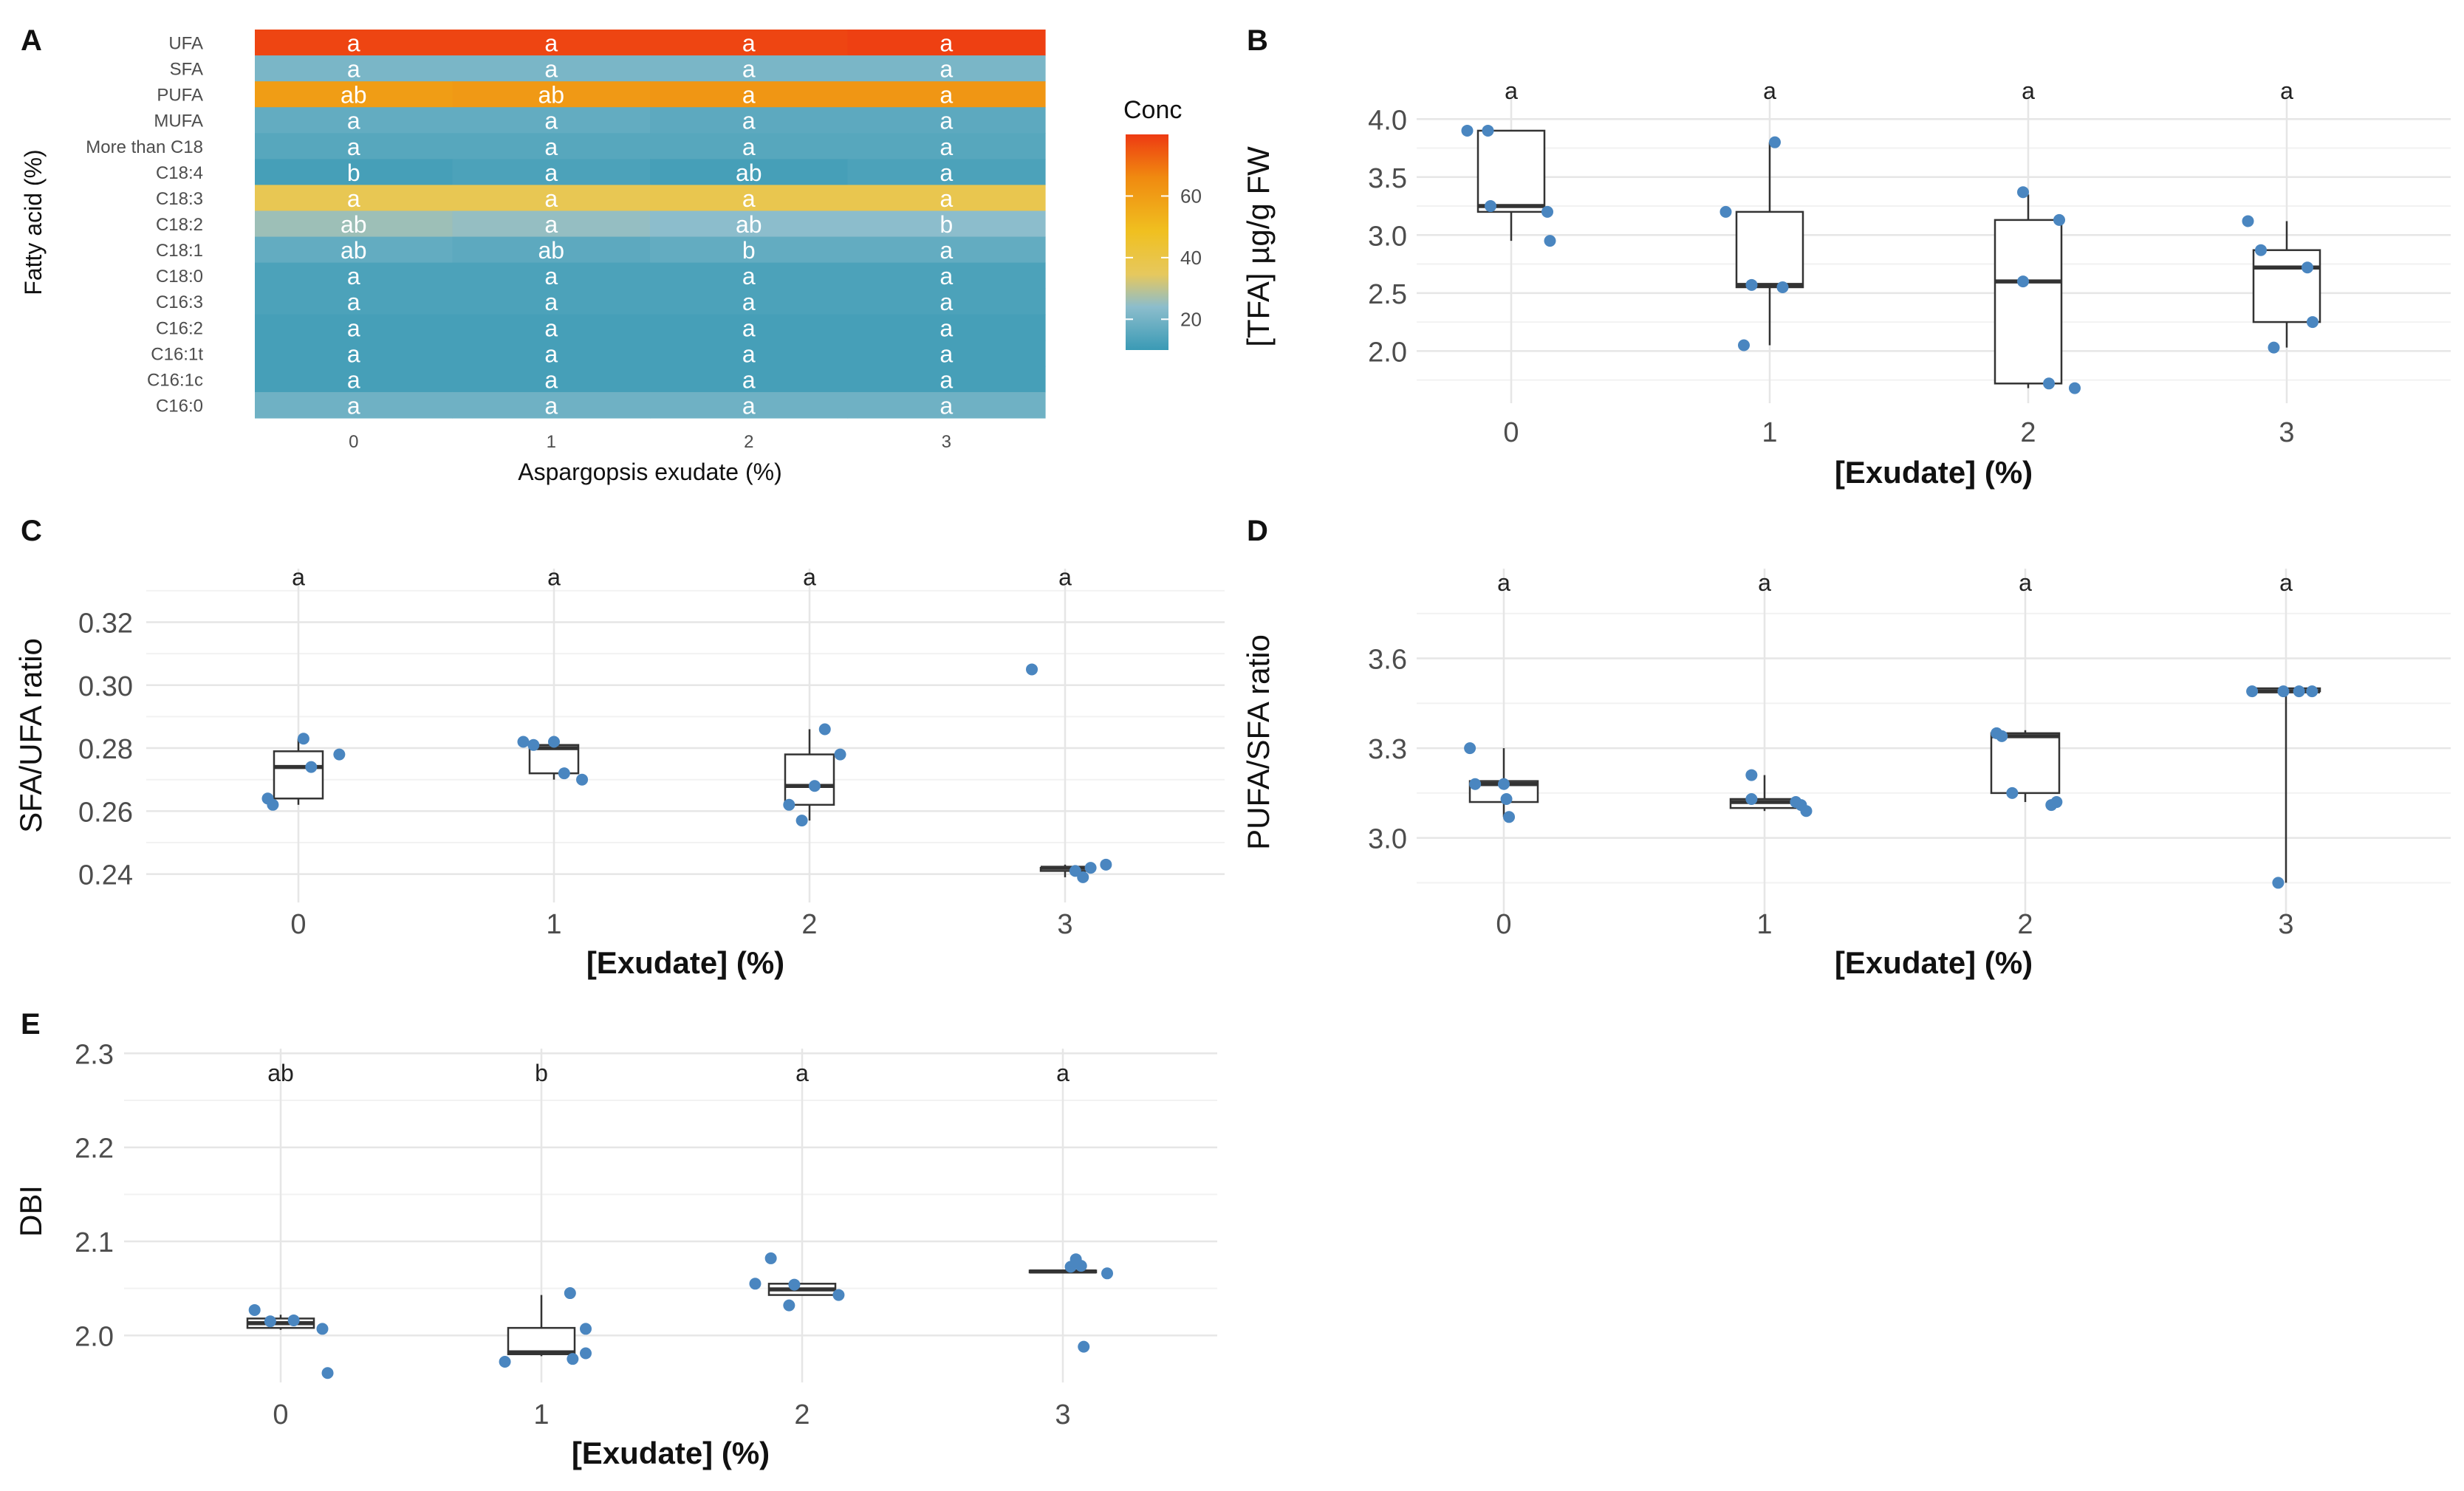  Describe the element at coordinates (541, 1073) in the screenshot. I see `significance-letter: b` at that location.